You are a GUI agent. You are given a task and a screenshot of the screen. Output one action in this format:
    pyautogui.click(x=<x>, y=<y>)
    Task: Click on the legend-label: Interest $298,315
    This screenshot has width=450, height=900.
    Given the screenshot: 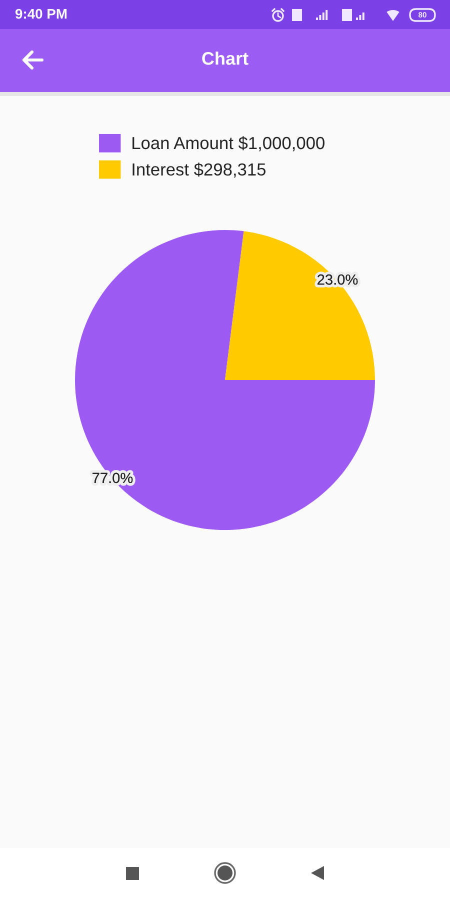 What is the action you would take?
    pyautogui.click(x=199, y=170)
    